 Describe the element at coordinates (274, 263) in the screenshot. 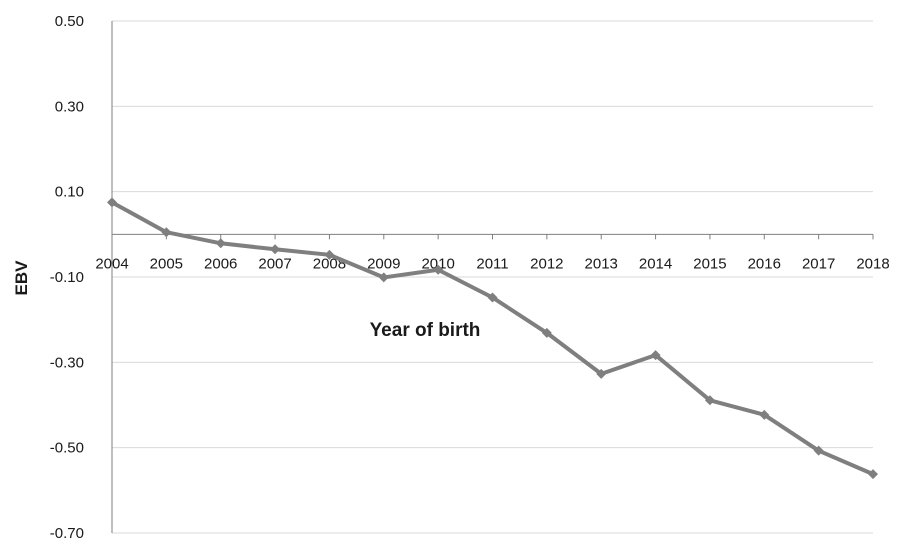

I see `x-tick-label: 2007` at that location.